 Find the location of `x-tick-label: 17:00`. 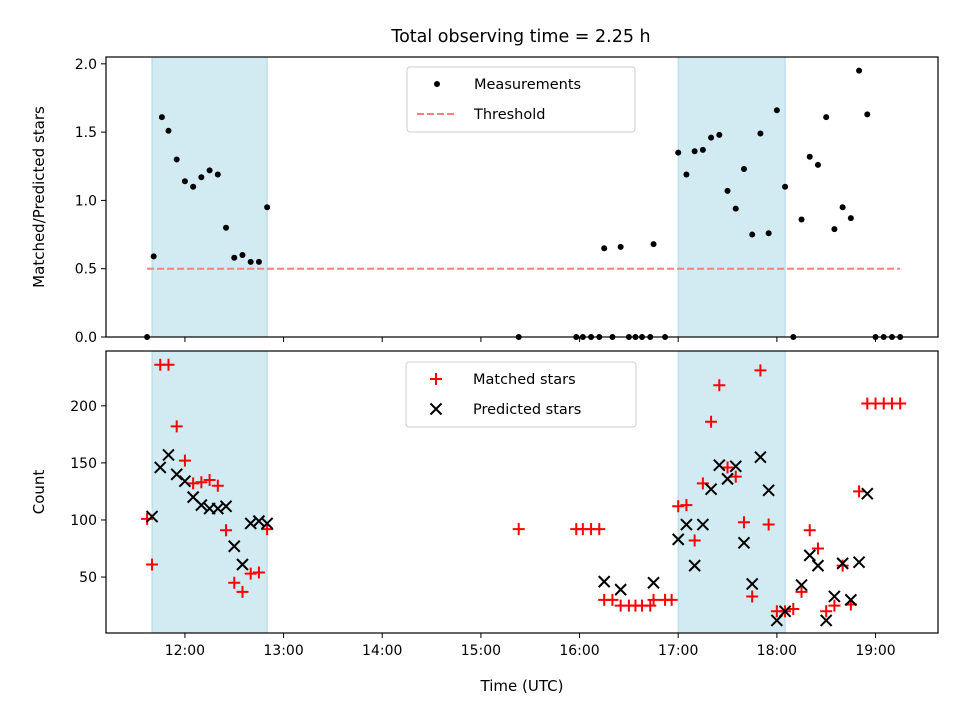

x-tick-label: 17:00 is located at coordinates (678, 651).